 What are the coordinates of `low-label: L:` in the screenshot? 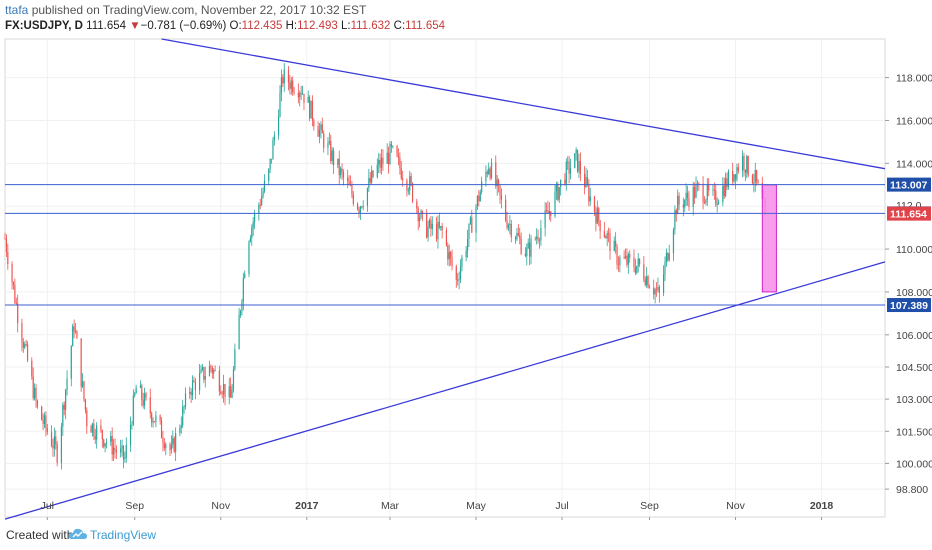 It's located at (346, 26).